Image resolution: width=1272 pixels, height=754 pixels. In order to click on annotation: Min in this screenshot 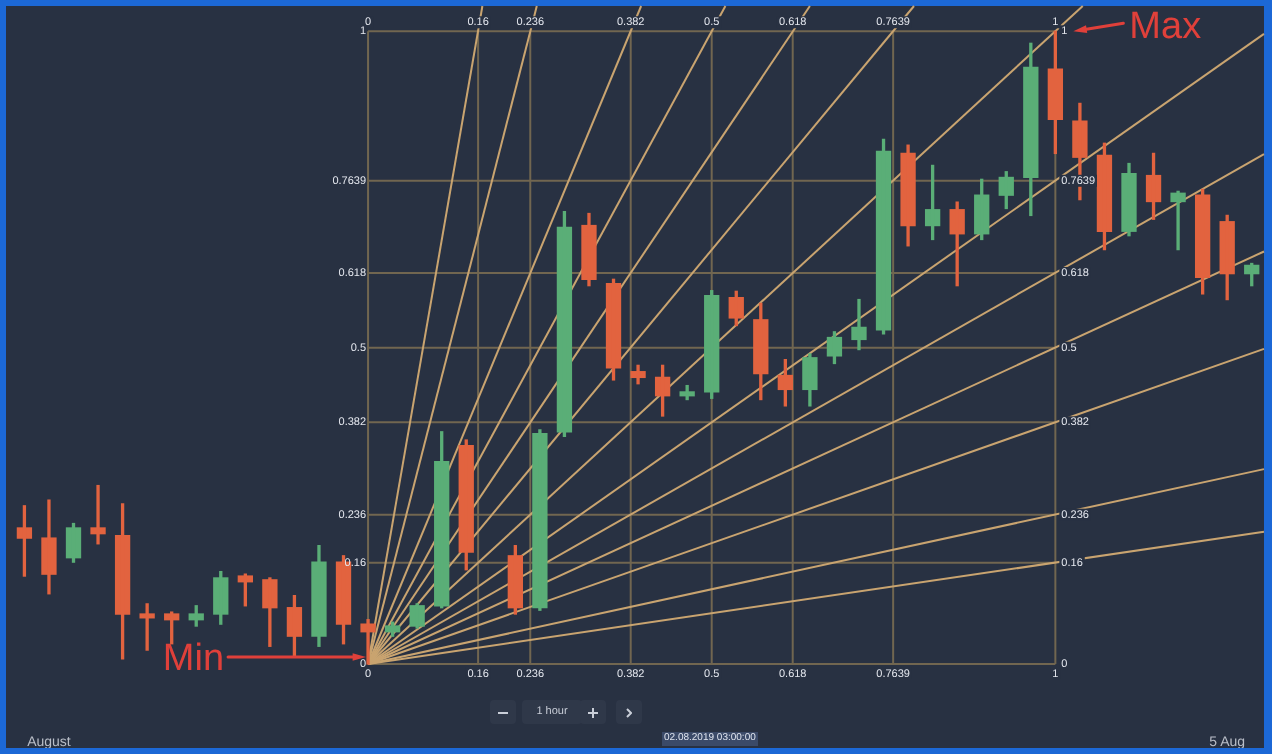, I will do `click(193, 659)`.